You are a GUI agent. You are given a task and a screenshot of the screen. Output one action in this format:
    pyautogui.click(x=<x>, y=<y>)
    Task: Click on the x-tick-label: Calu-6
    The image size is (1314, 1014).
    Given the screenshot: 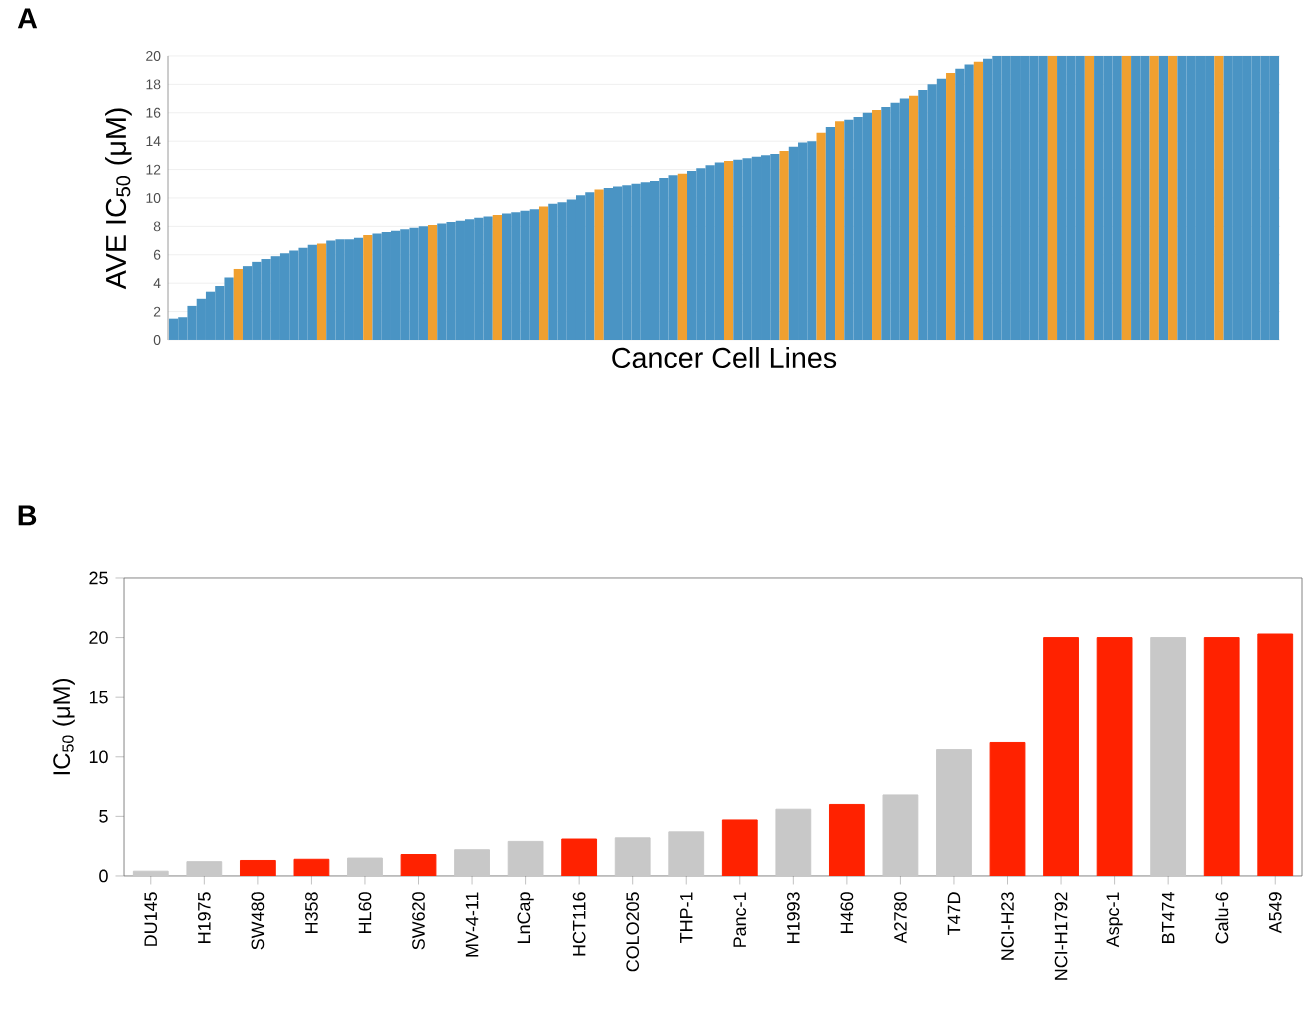 What is the action you would take?
    pyautogui.click(x=1222, y=918)
    